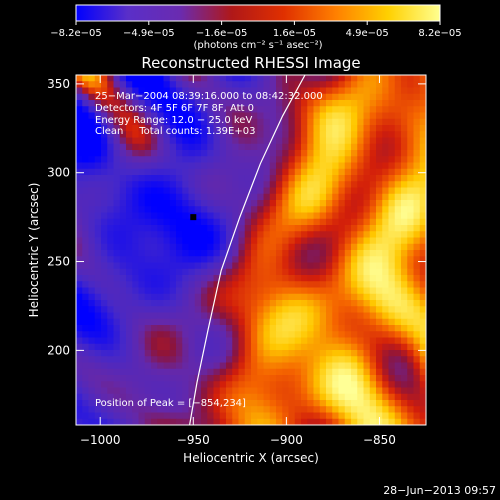 Image resolution: width=500 pixels, height=500 pixels. What do you see at coordinates (250, 63) in the screenshot?
I see `chart-title: Reconstructed RHESSI Image` at bounding box center [250, 63].